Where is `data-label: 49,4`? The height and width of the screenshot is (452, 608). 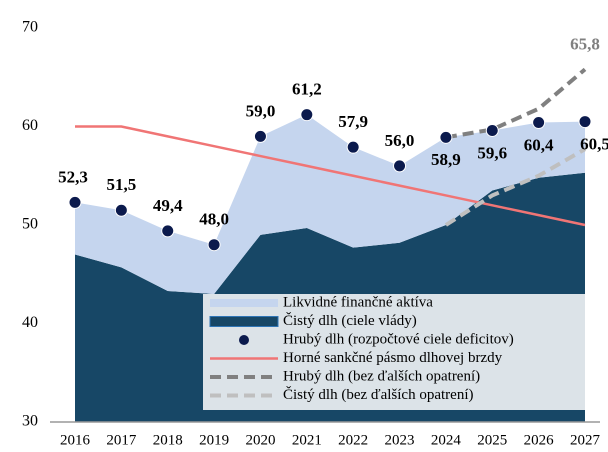 data-label: 49,4 is located at coordinates (168, 205).